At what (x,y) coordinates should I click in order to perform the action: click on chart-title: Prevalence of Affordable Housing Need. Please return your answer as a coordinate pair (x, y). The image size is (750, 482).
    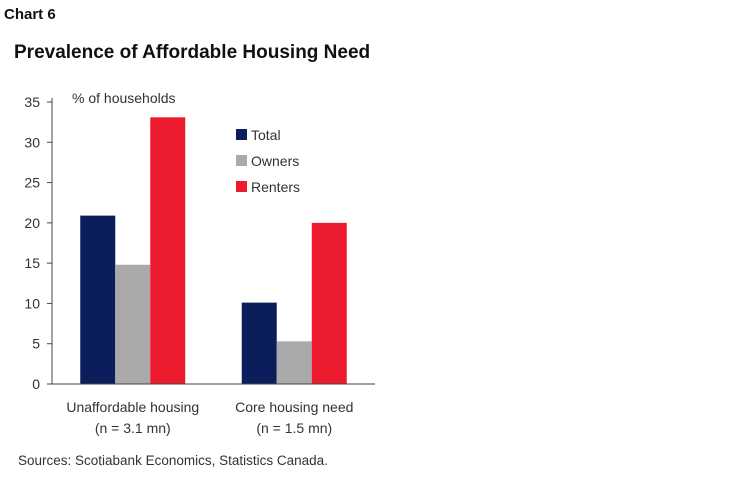
    Looking at the image, I should click on (192, 52).